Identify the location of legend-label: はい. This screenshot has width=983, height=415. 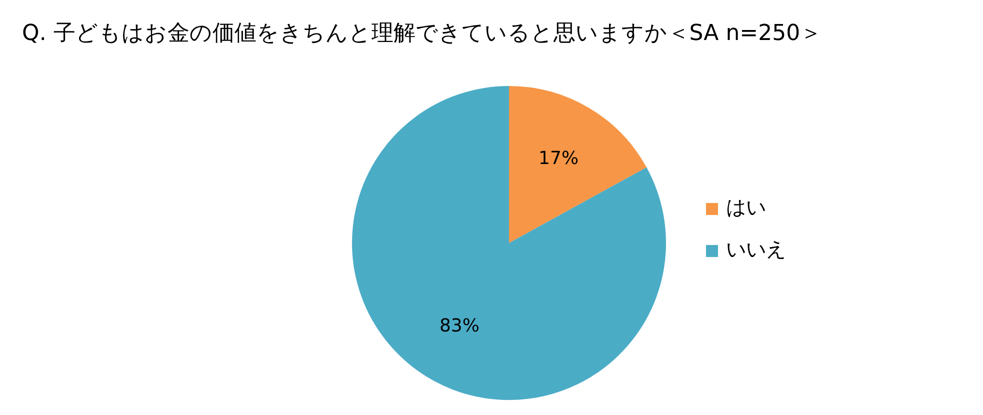
(746, 207).